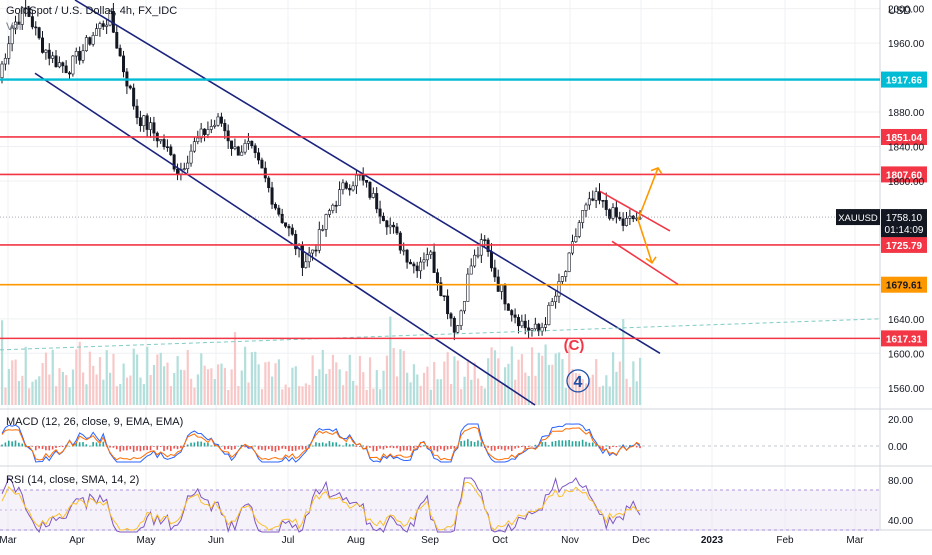 Image resolution: width=932 pixels, height=555 pixels. Describe the element at coordinates (906, 44) in the screenshot. I see `y-tick-1960: 1960.00` at that location.